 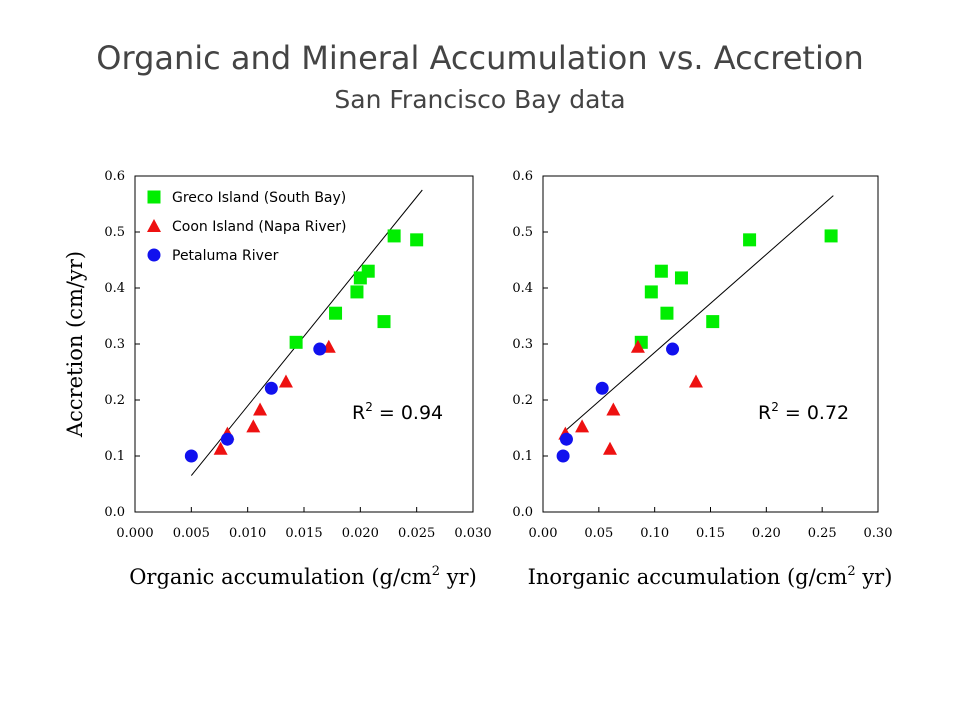 I want to click on x-tick-label: 0.000, so click(x=134, y=533).